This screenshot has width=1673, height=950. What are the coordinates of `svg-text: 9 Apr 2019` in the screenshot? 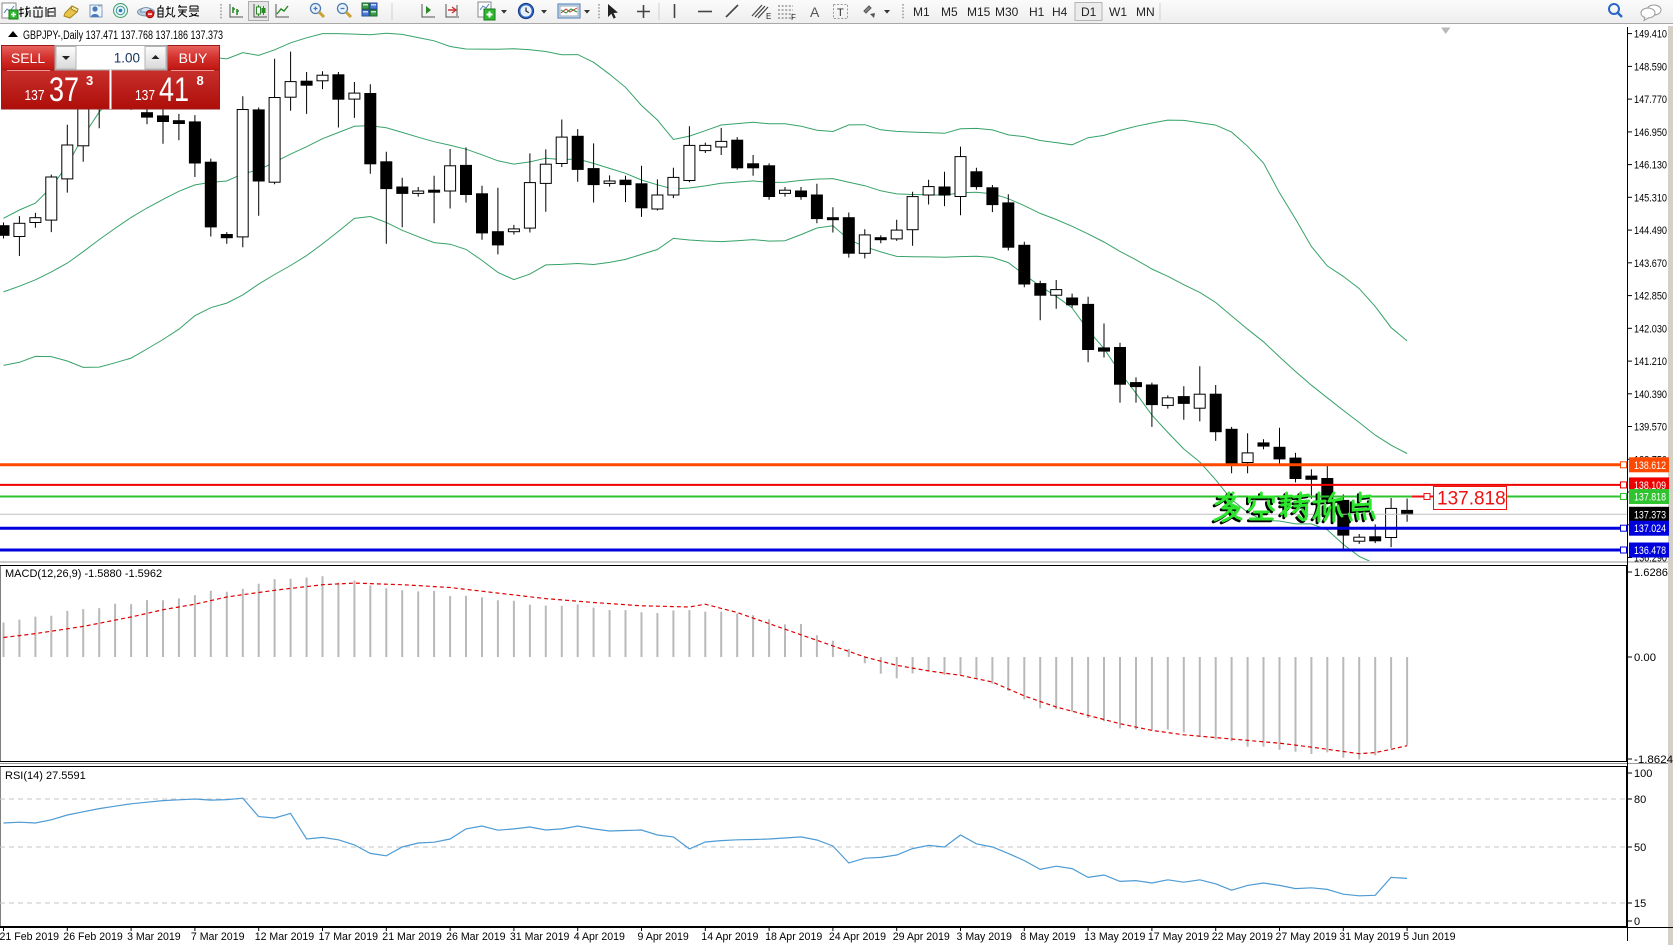 It's located at (663, 937).